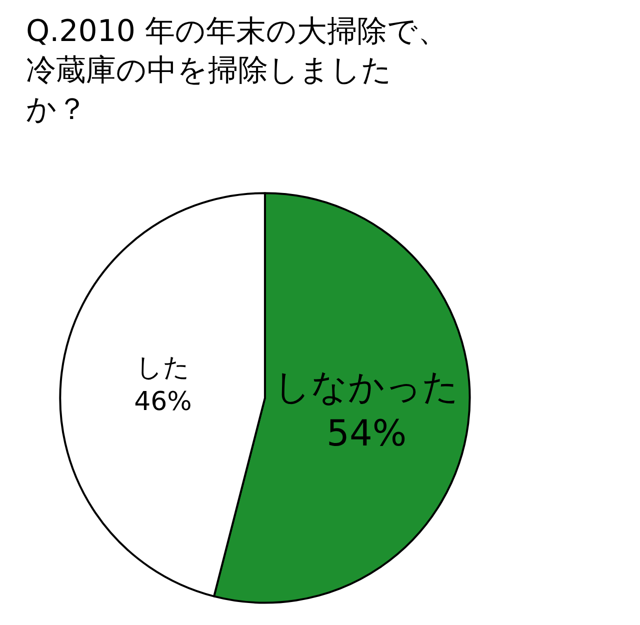  Describe the element at coordinates (367, 387) in the screenshot. I see `slice-label: しなかった` at that location.